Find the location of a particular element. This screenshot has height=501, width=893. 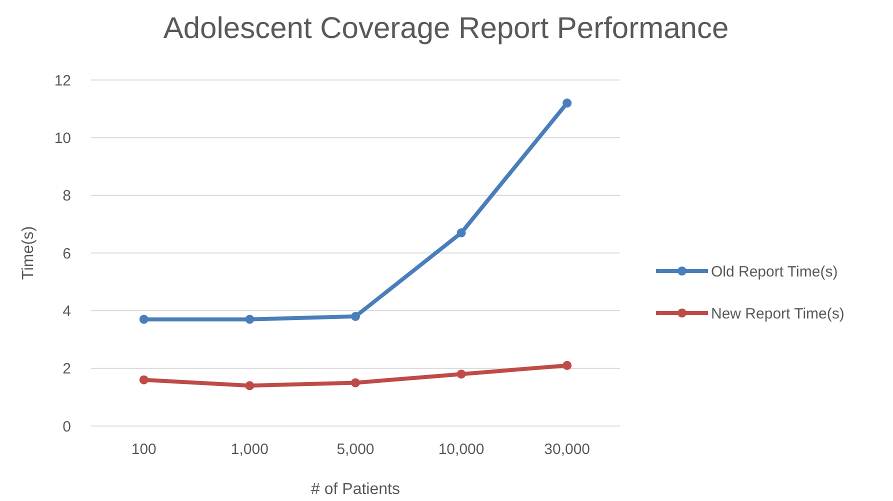

legend-label: New Report Time(s) is located at coordinates (777, 313).